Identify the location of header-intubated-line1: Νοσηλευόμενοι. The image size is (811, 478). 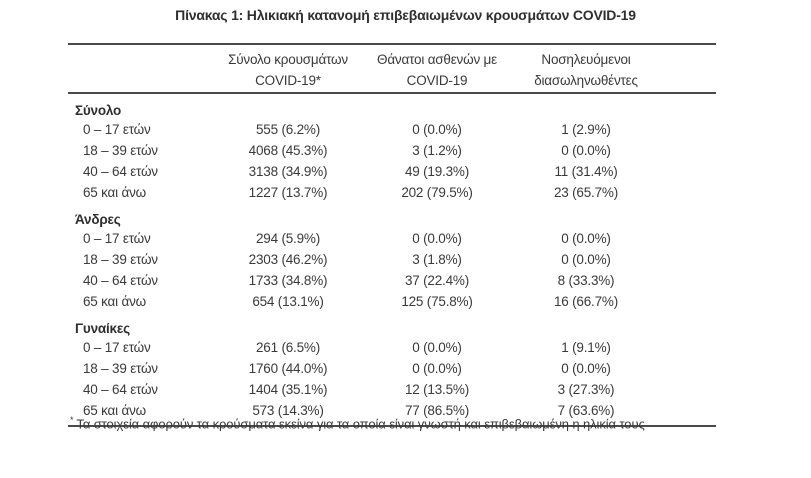
(586, 59).